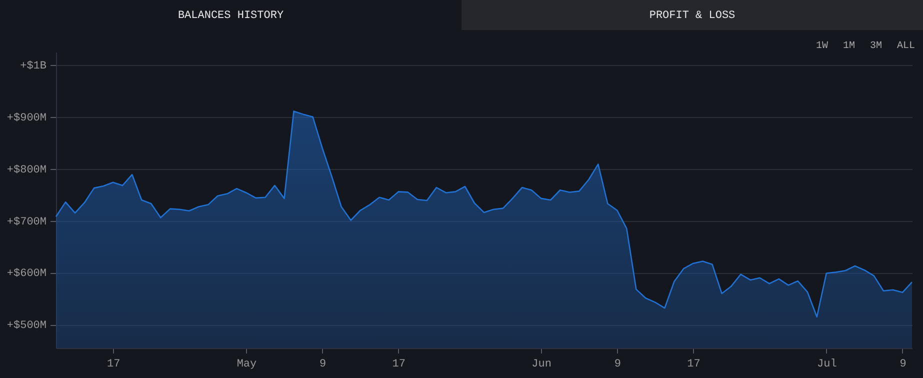 The image size is (923, 378). Describe the element at coordinates (692, 16) in the screenshot. I see `text: PROFIT & LOSS` at that location.